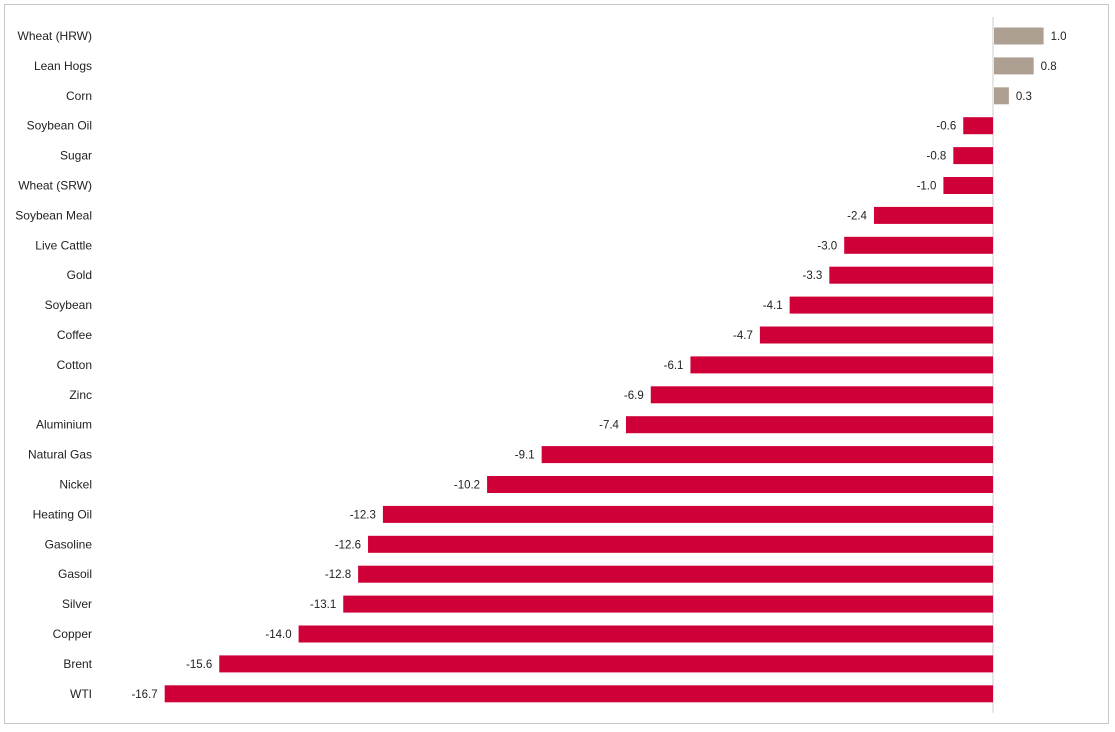 Image resolution: width=1115 pixels, height=732 pixels. Describe the element at coordinates (53, 215) in the screenshot. I see `category-label: Soybean Meal` at that location.